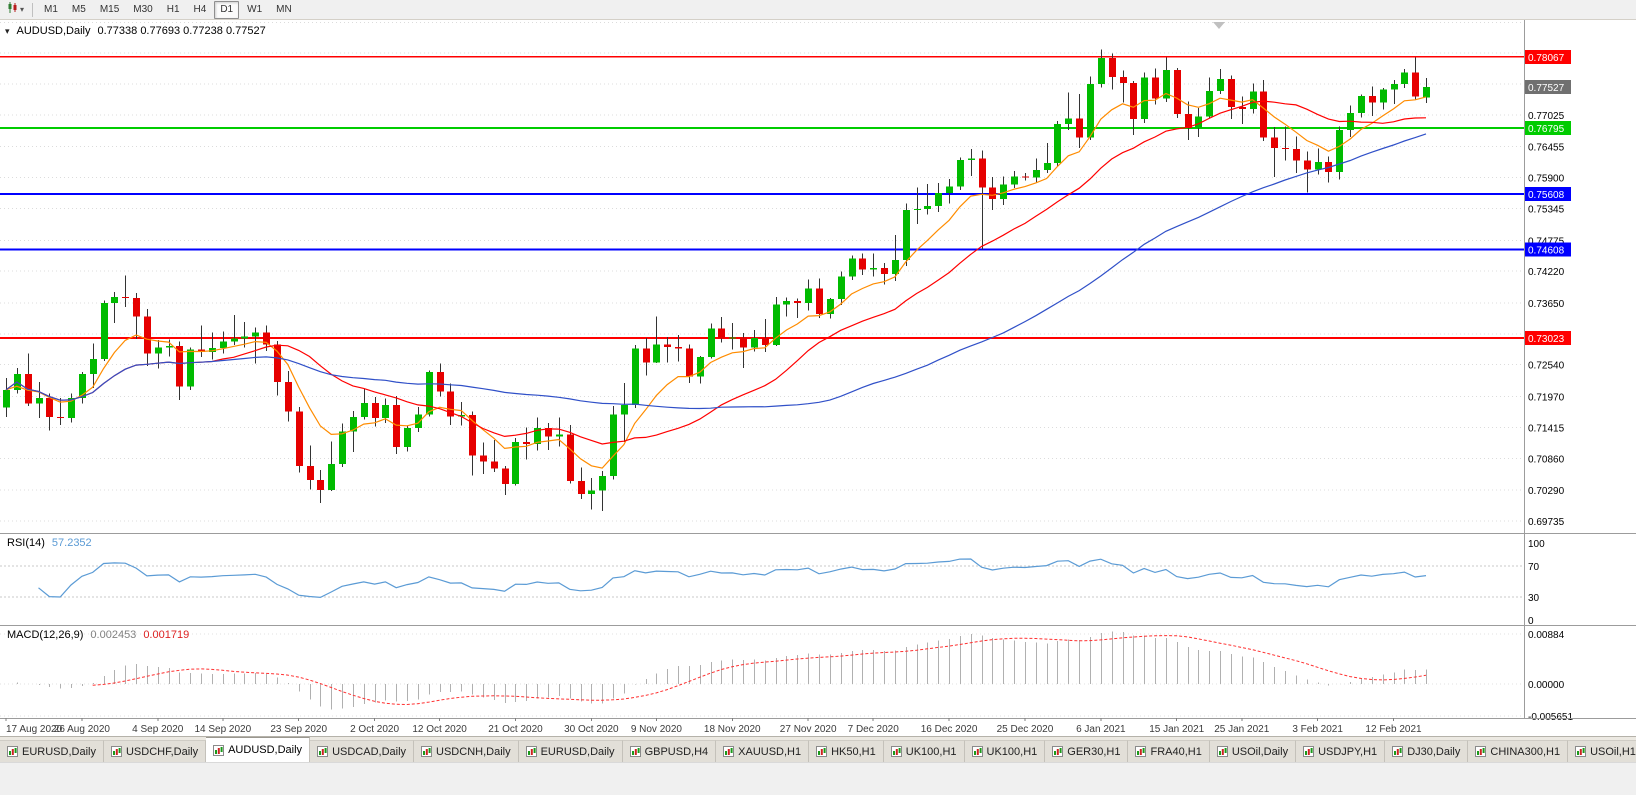 The image size is (1636, 795). I want to click on timeframe-button-h4: H4, so click(200, 9).